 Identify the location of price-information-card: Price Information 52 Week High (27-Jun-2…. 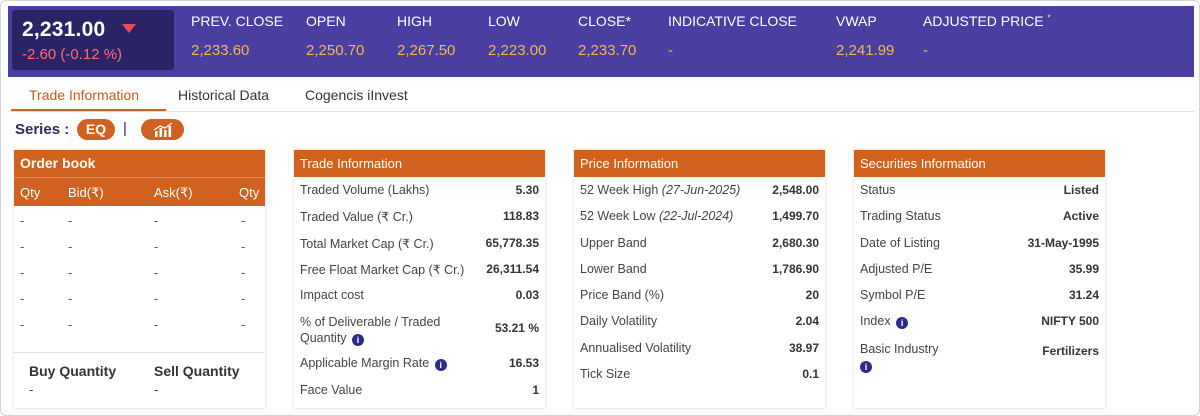
(699, 279).